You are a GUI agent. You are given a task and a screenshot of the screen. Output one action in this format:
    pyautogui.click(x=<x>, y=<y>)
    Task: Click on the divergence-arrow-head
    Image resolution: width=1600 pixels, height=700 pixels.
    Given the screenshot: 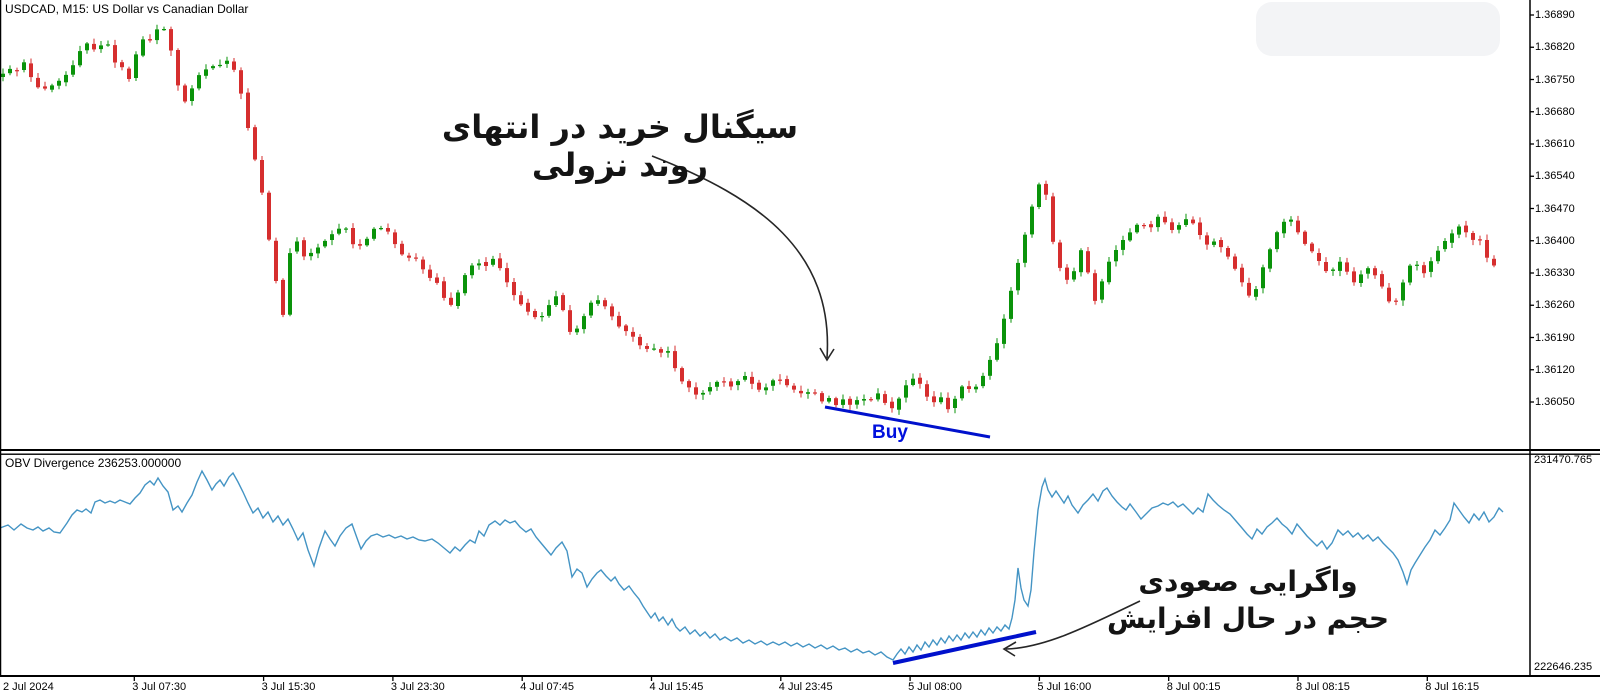 What is the action you would take?
    pyautogui.click(x=1009, y=649)
    